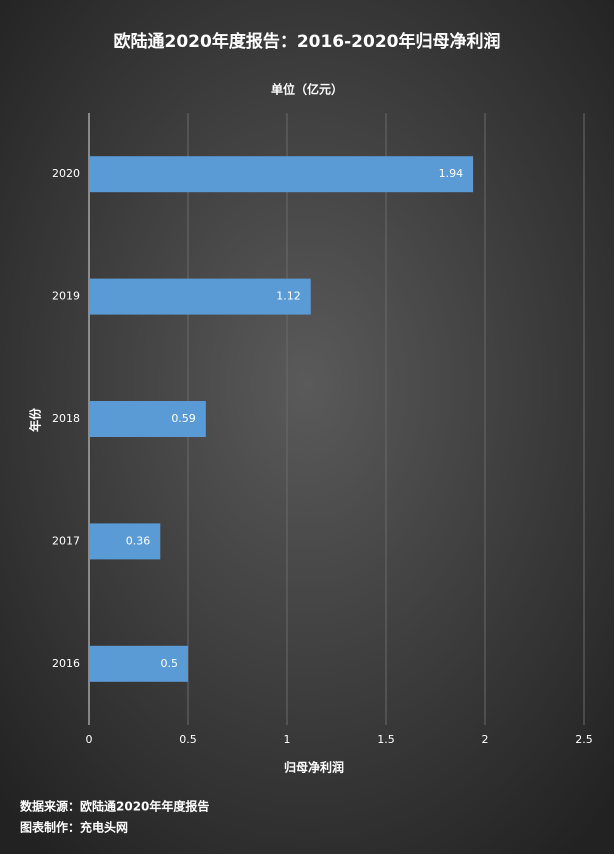  Describe the element at coordinates (66, 296) in the screenshot. I see `y-tick-label: 2019` at that location.